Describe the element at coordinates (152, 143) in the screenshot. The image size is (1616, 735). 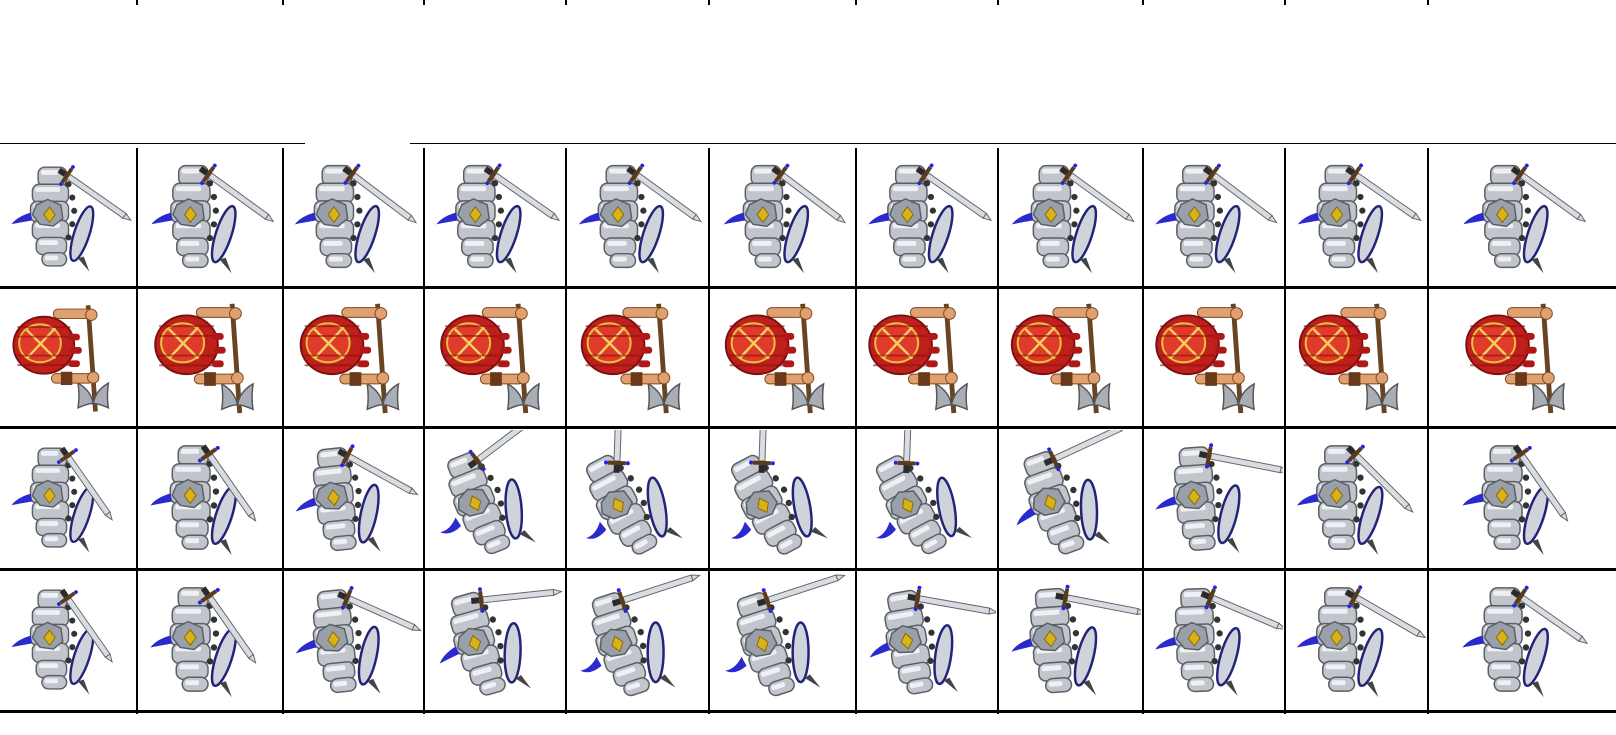
I see `top-rule` at that location.